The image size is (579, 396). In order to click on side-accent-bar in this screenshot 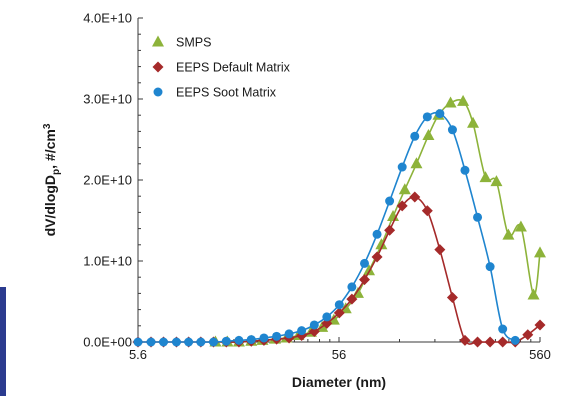, I will do `click(3, 341)`.